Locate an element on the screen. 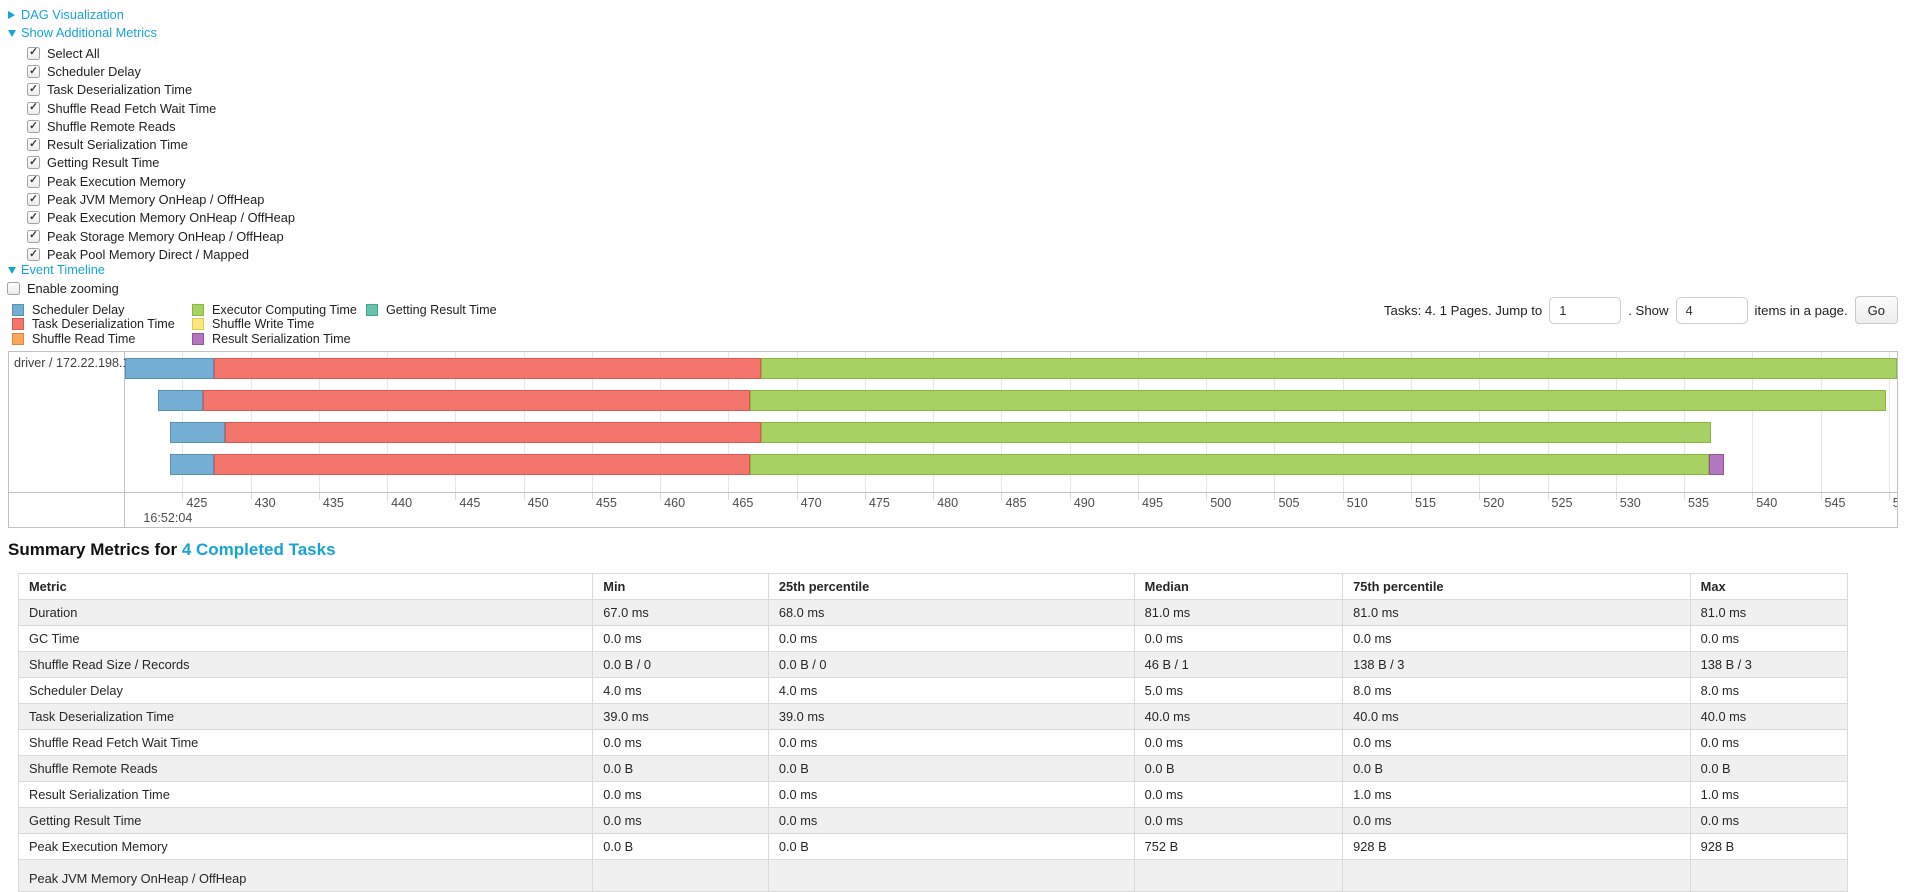 Image resolution: width=1907 pixels, height=892 pixels. timeline-axis-separator is located at coordinates (953, 492).